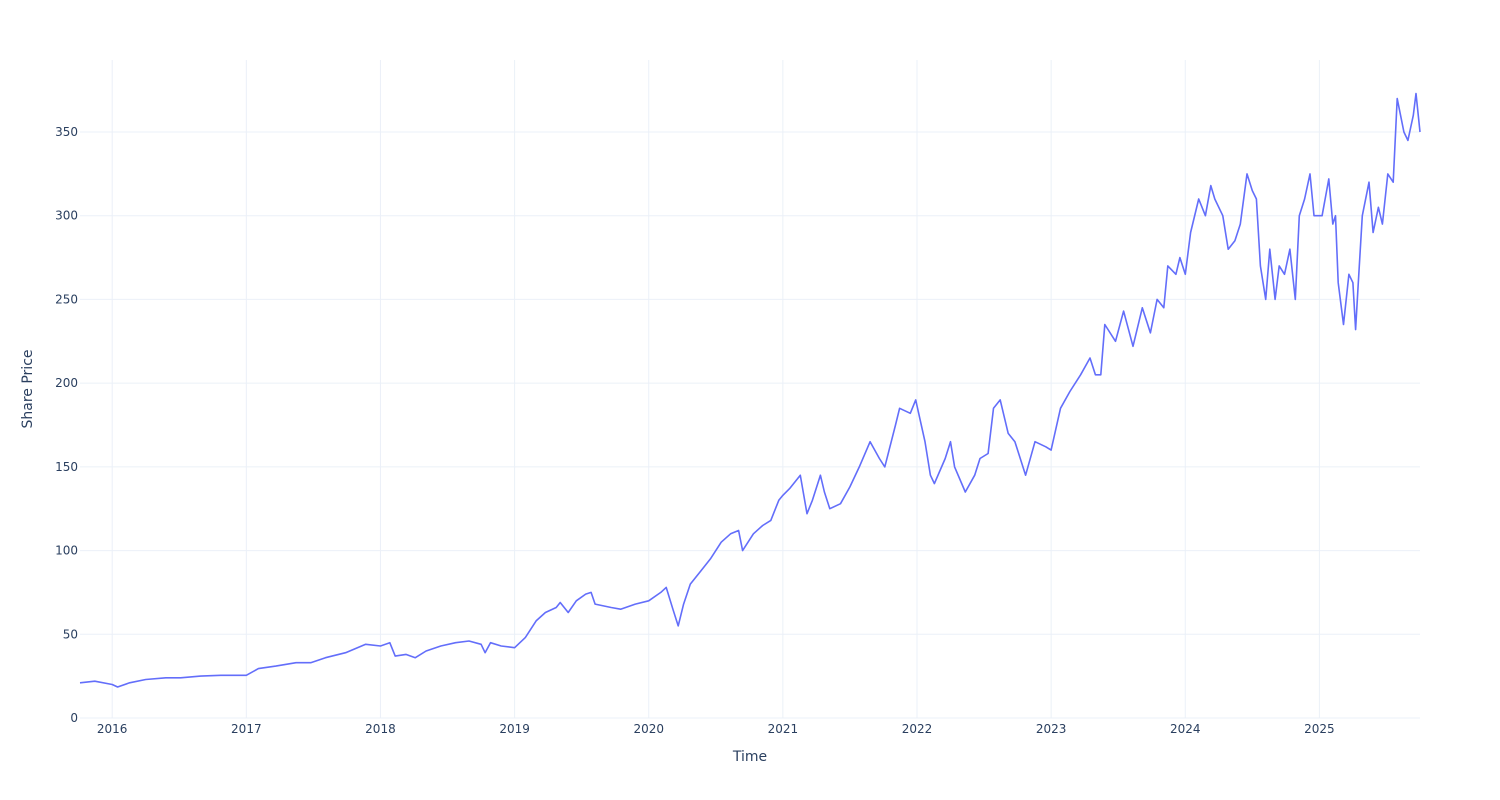  I want to click on x-tick-label: 2023, so click(1051, 729).